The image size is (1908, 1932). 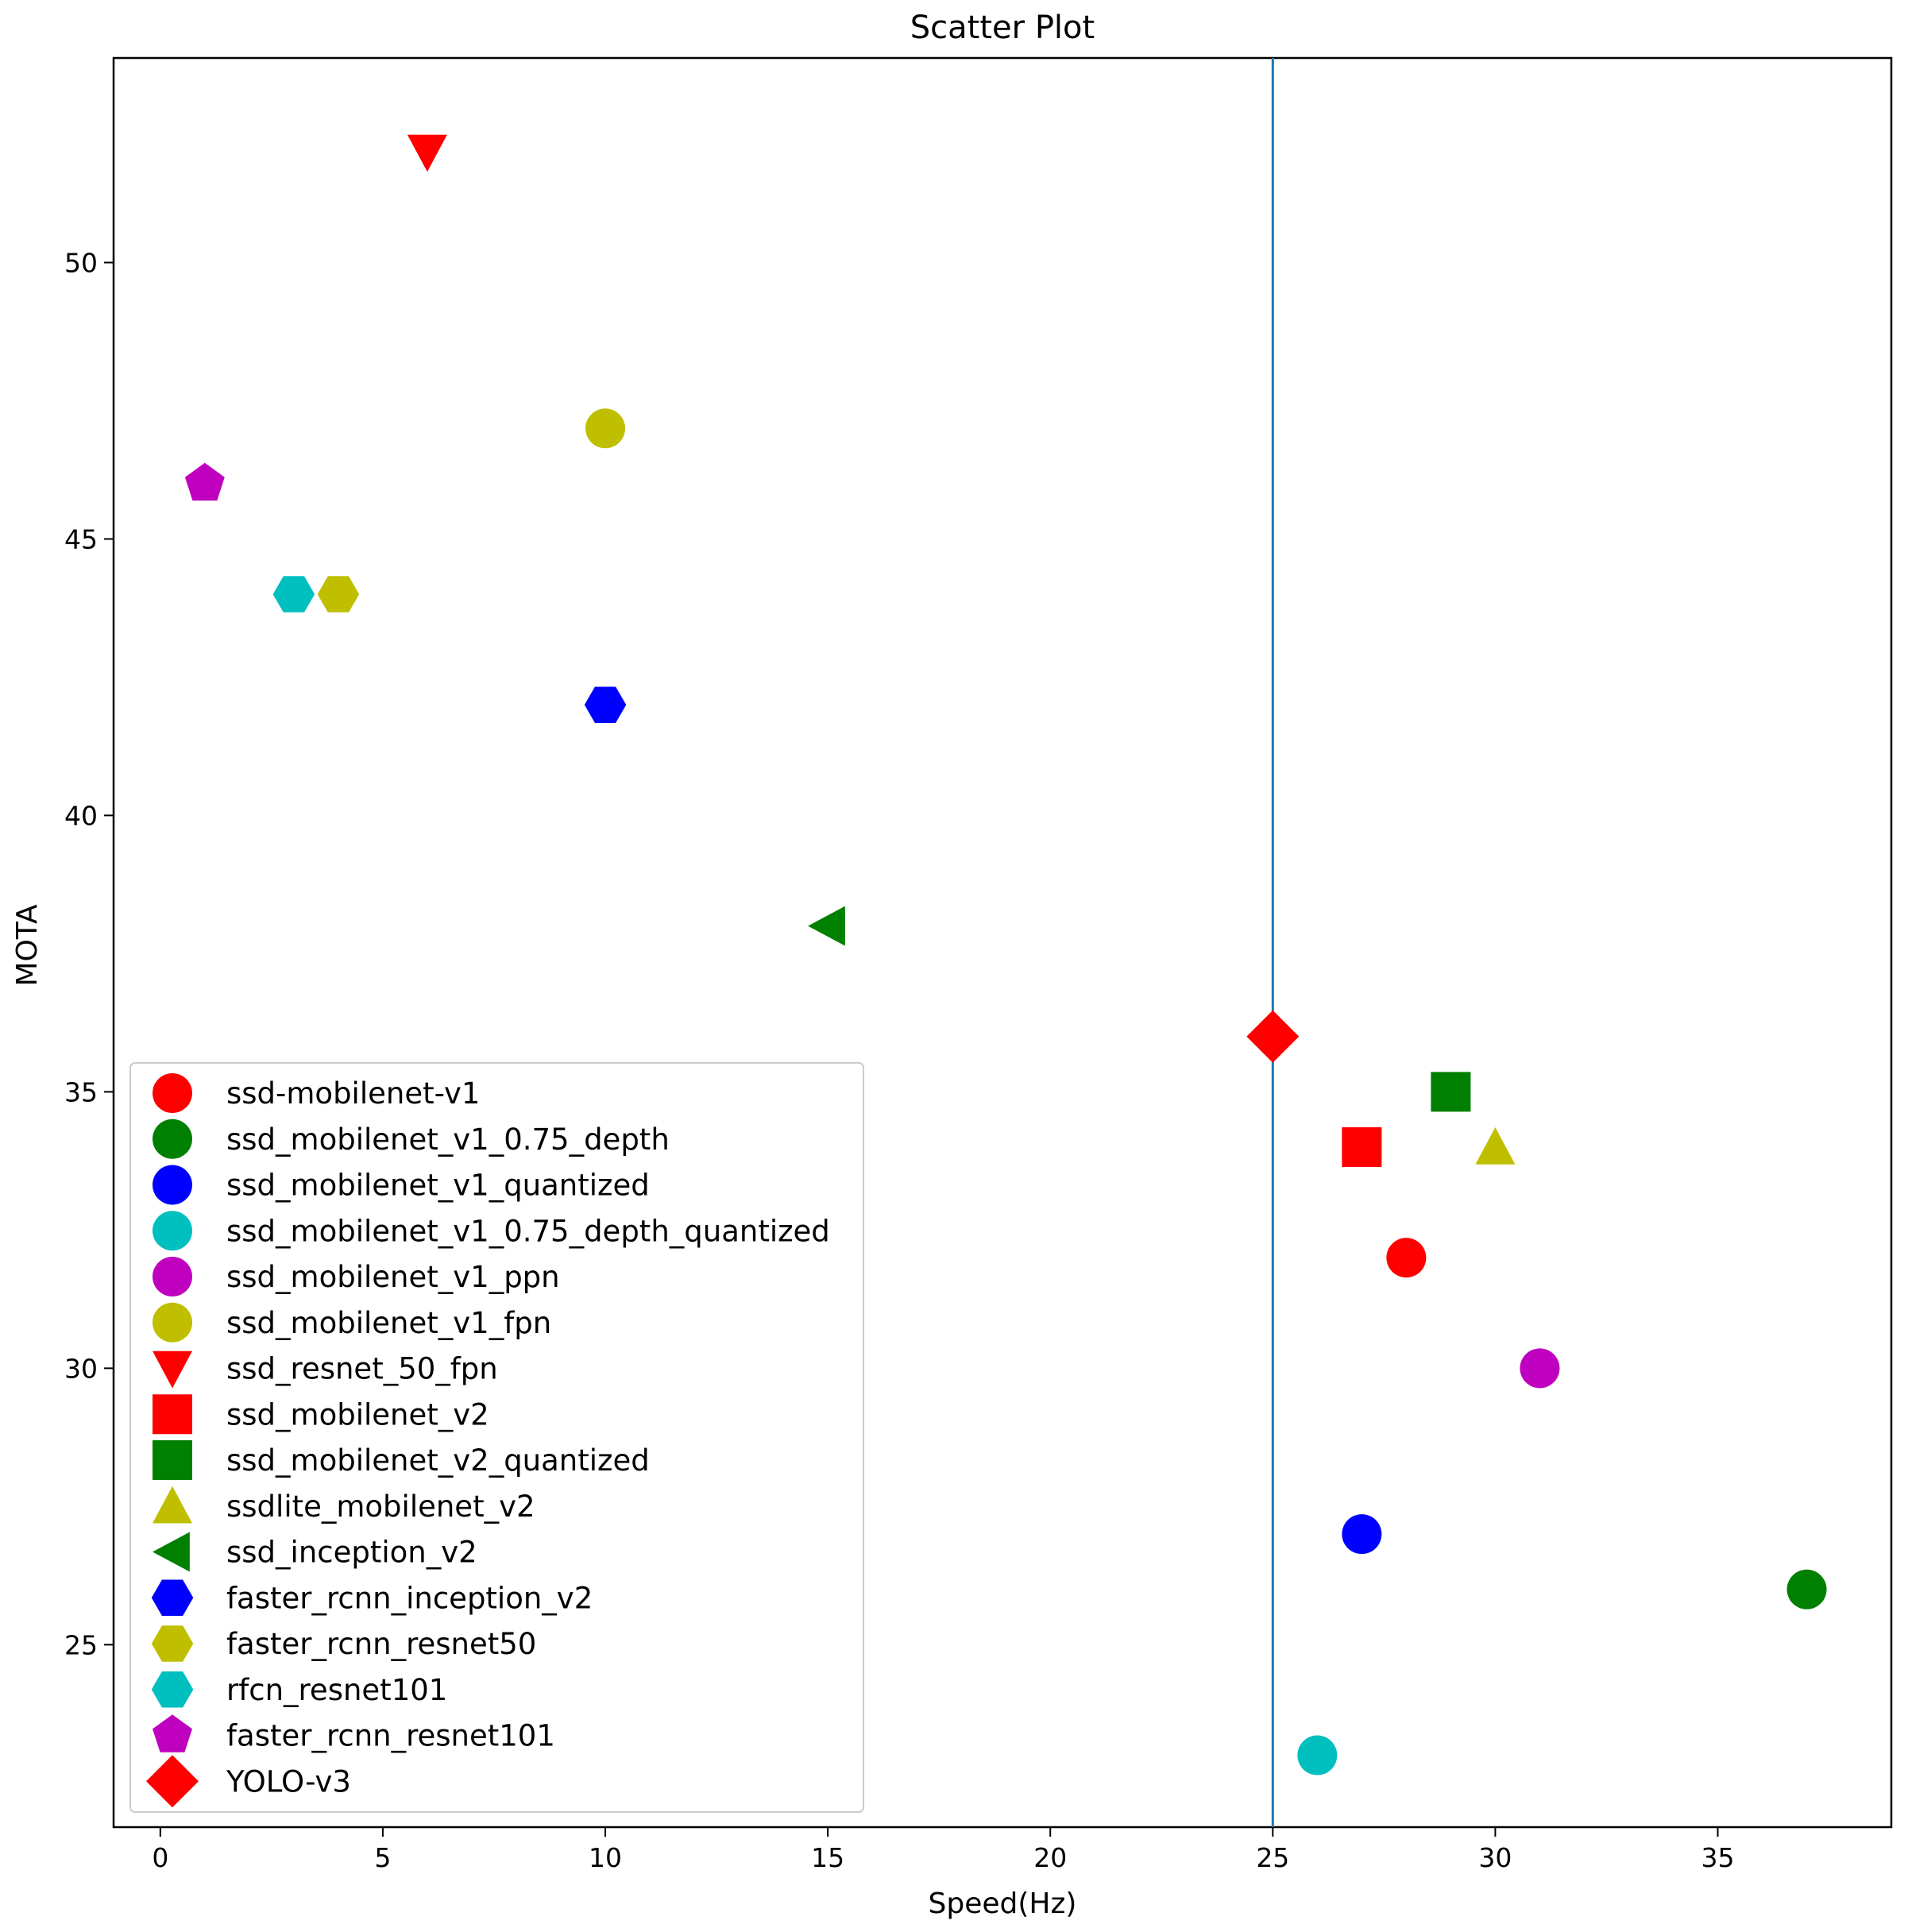 What do you see at coordinates (160, 1858) in the screenshot?
I see `x-tick-label: 0` at bounding box center [160, 1858].